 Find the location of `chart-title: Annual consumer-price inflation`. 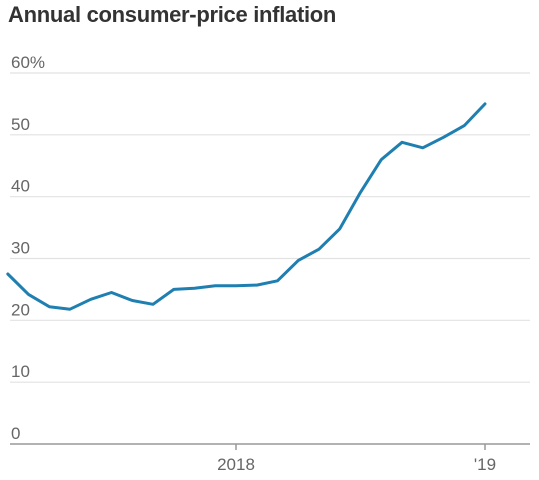

chart-title: Annual consumer-price inflation is located at coordinates (172, 14).